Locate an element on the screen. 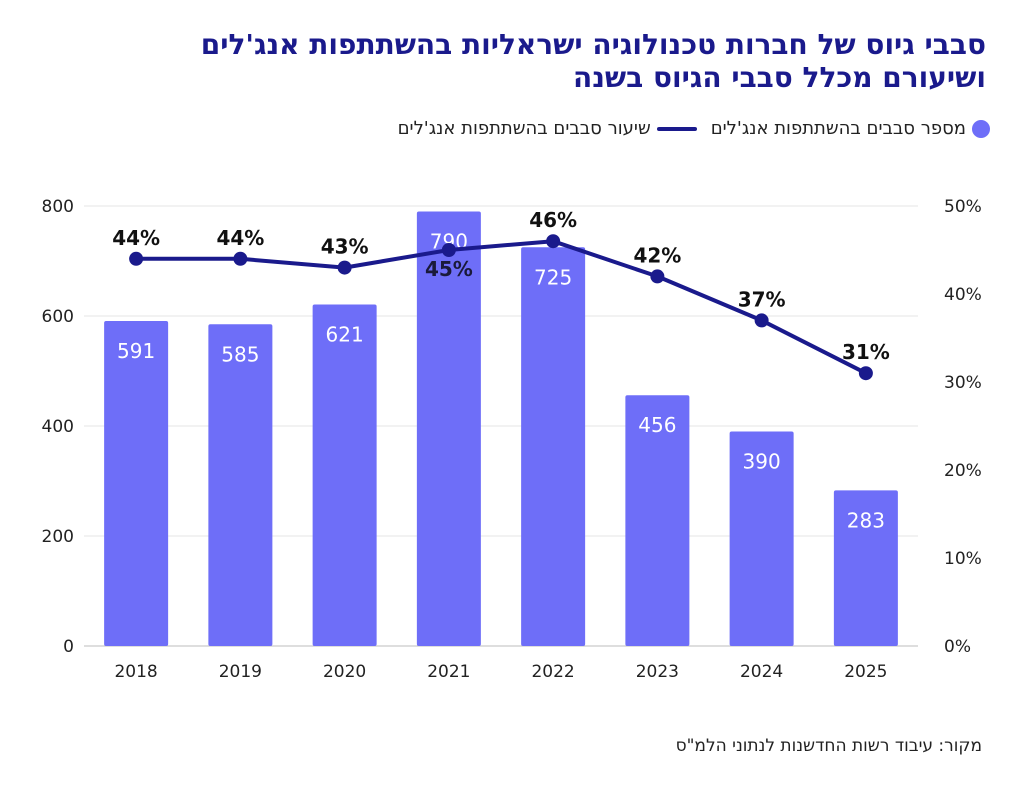  legend-line-swatch is located at coordinates (676, 128).